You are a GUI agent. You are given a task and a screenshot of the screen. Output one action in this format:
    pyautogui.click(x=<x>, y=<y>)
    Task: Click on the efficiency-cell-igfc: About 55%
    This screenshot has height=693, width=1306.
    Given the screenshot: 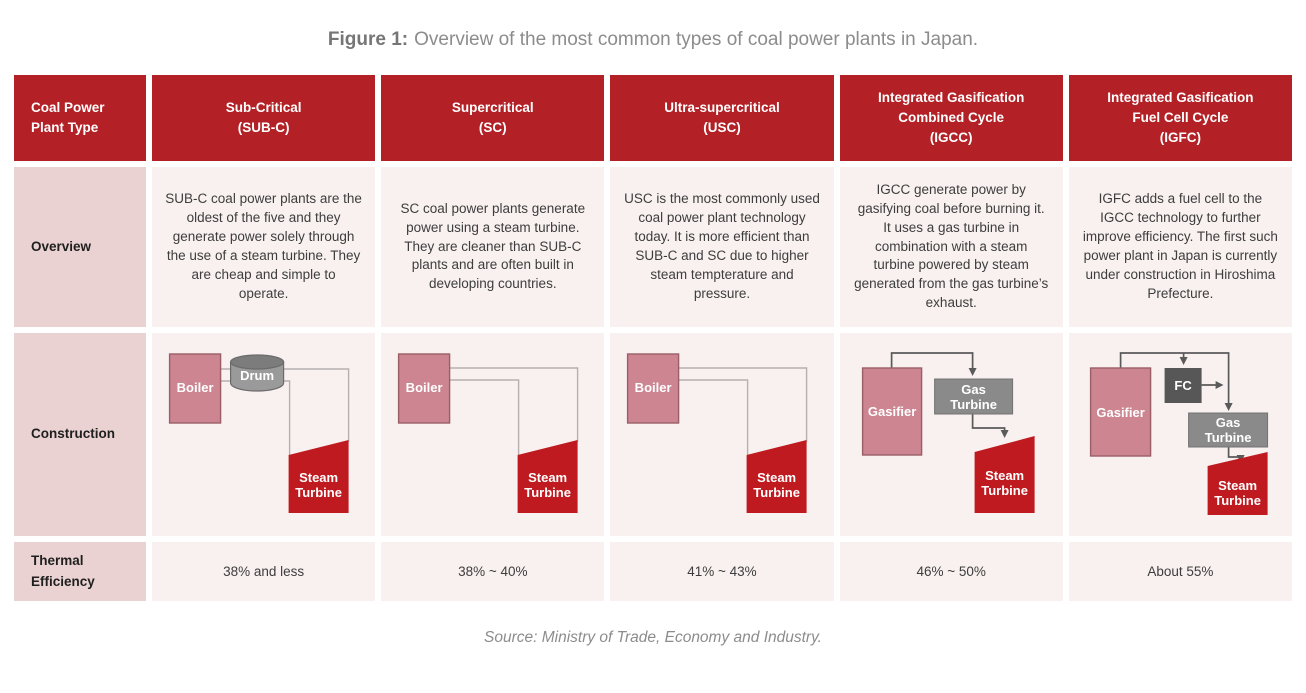 What is the action you would take?
    pyautogui.click(x=1180, y=571)
    